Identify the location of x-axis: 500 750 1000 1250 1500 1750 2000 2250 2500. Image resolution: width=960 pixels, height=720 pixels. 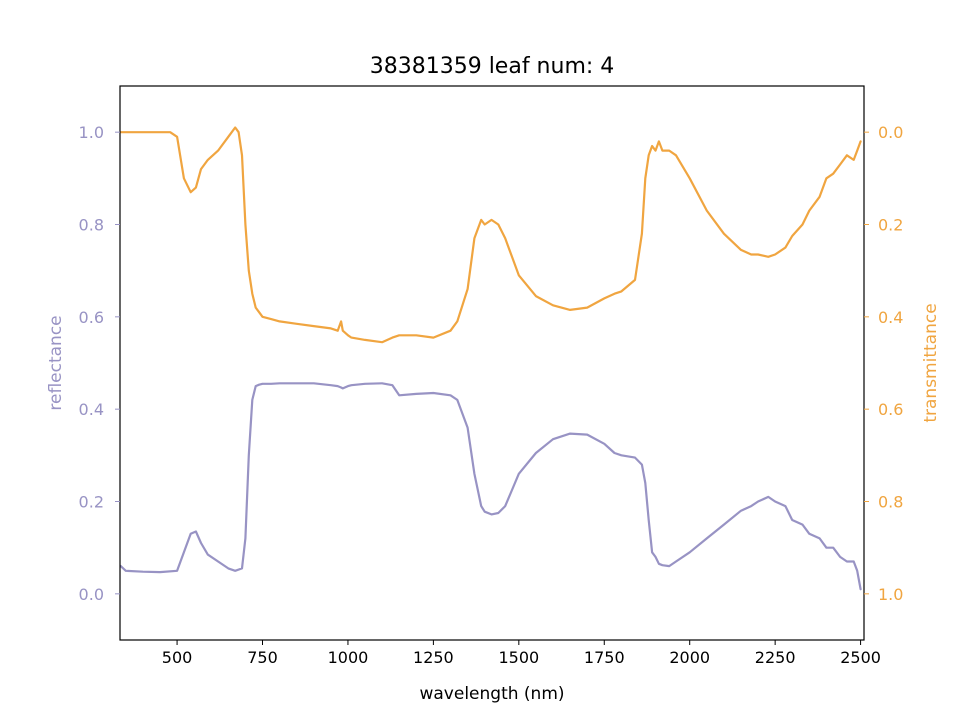
(521, 653).